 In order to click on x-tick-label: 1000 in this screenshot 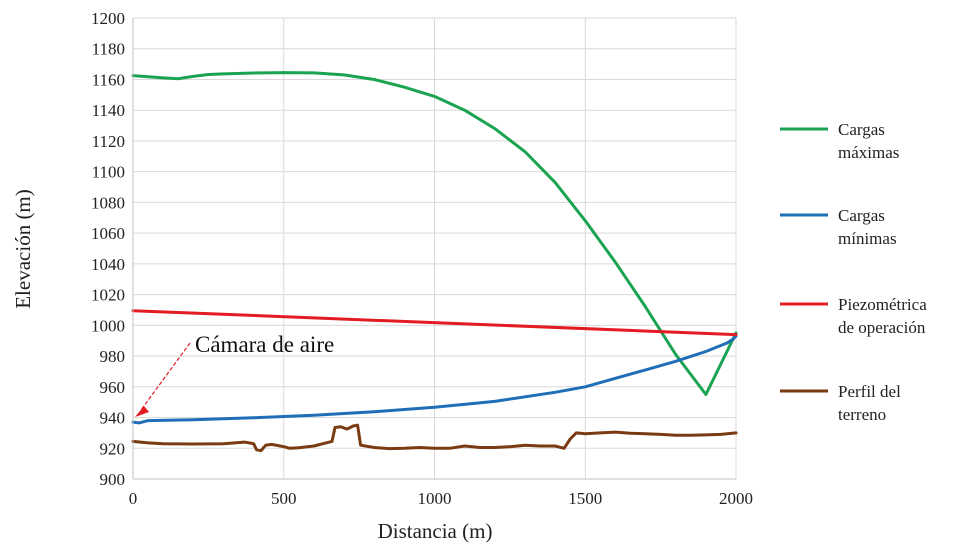, I will do `click(435, 498)`.